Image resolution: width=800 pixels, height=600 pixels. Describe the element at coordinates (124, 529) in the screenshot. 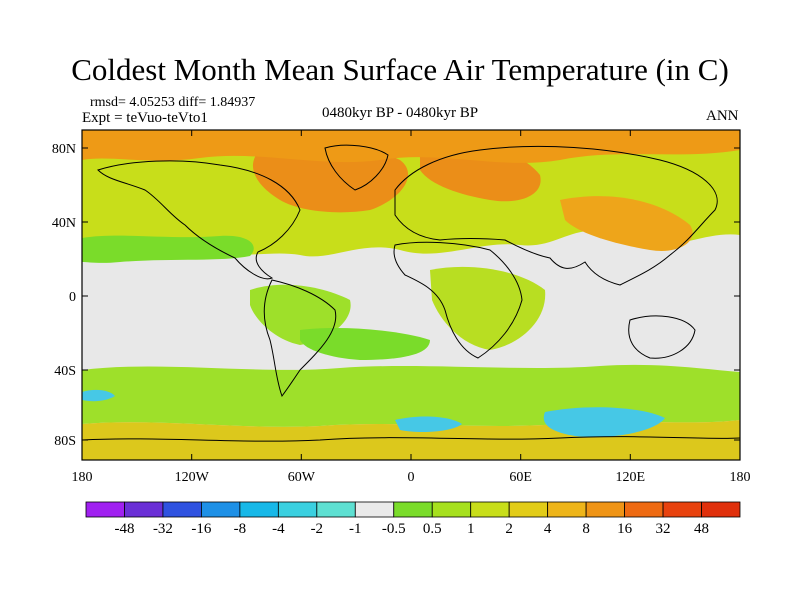

I see `colorbar-label: -48` at that location.